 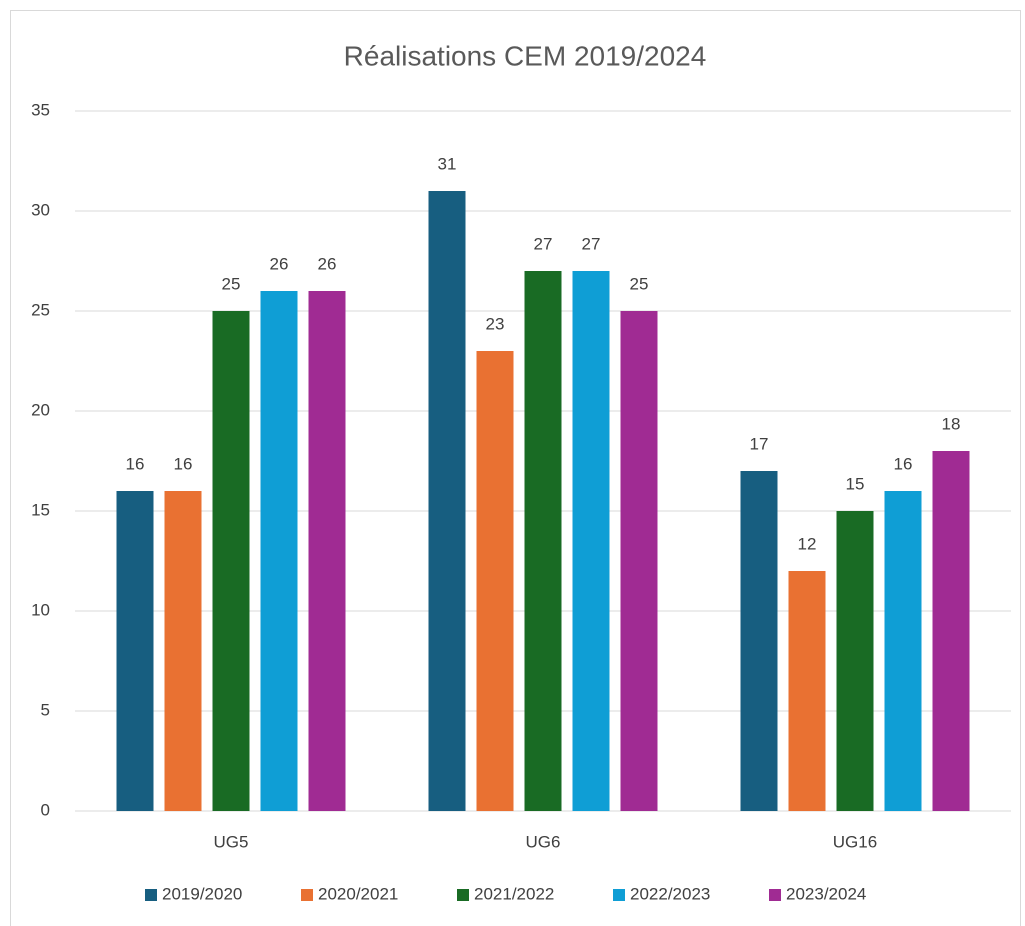 I want to click on legend-label: 2023/2024, so click(x=826, y=893).